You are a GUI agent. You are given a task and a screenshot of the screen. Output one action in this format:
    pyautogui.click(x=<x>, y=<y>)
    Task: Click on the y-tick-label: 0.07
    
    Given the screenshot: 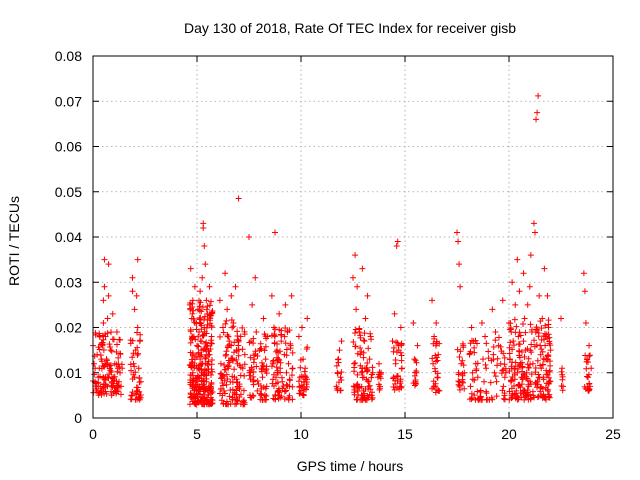 What is the action you would take?
    pyautogui.click(x=68, y=101)
    